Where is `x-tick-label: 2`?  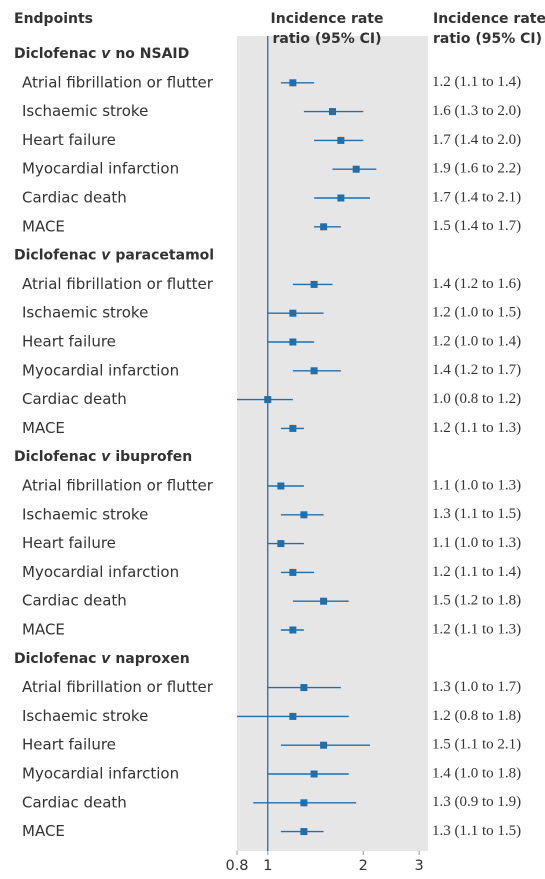
x-tick-label: 2 is located at coordinates (363, 866).